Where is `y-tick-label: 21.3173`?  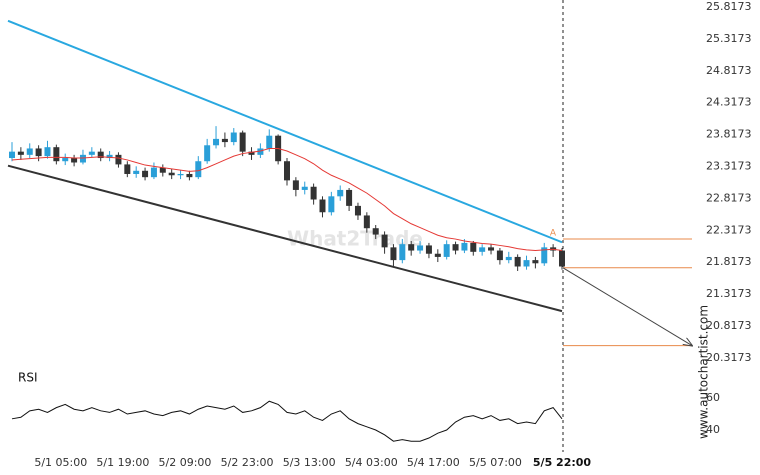
y-tick-label: 21.3173 is located at coordinates (729, 293).